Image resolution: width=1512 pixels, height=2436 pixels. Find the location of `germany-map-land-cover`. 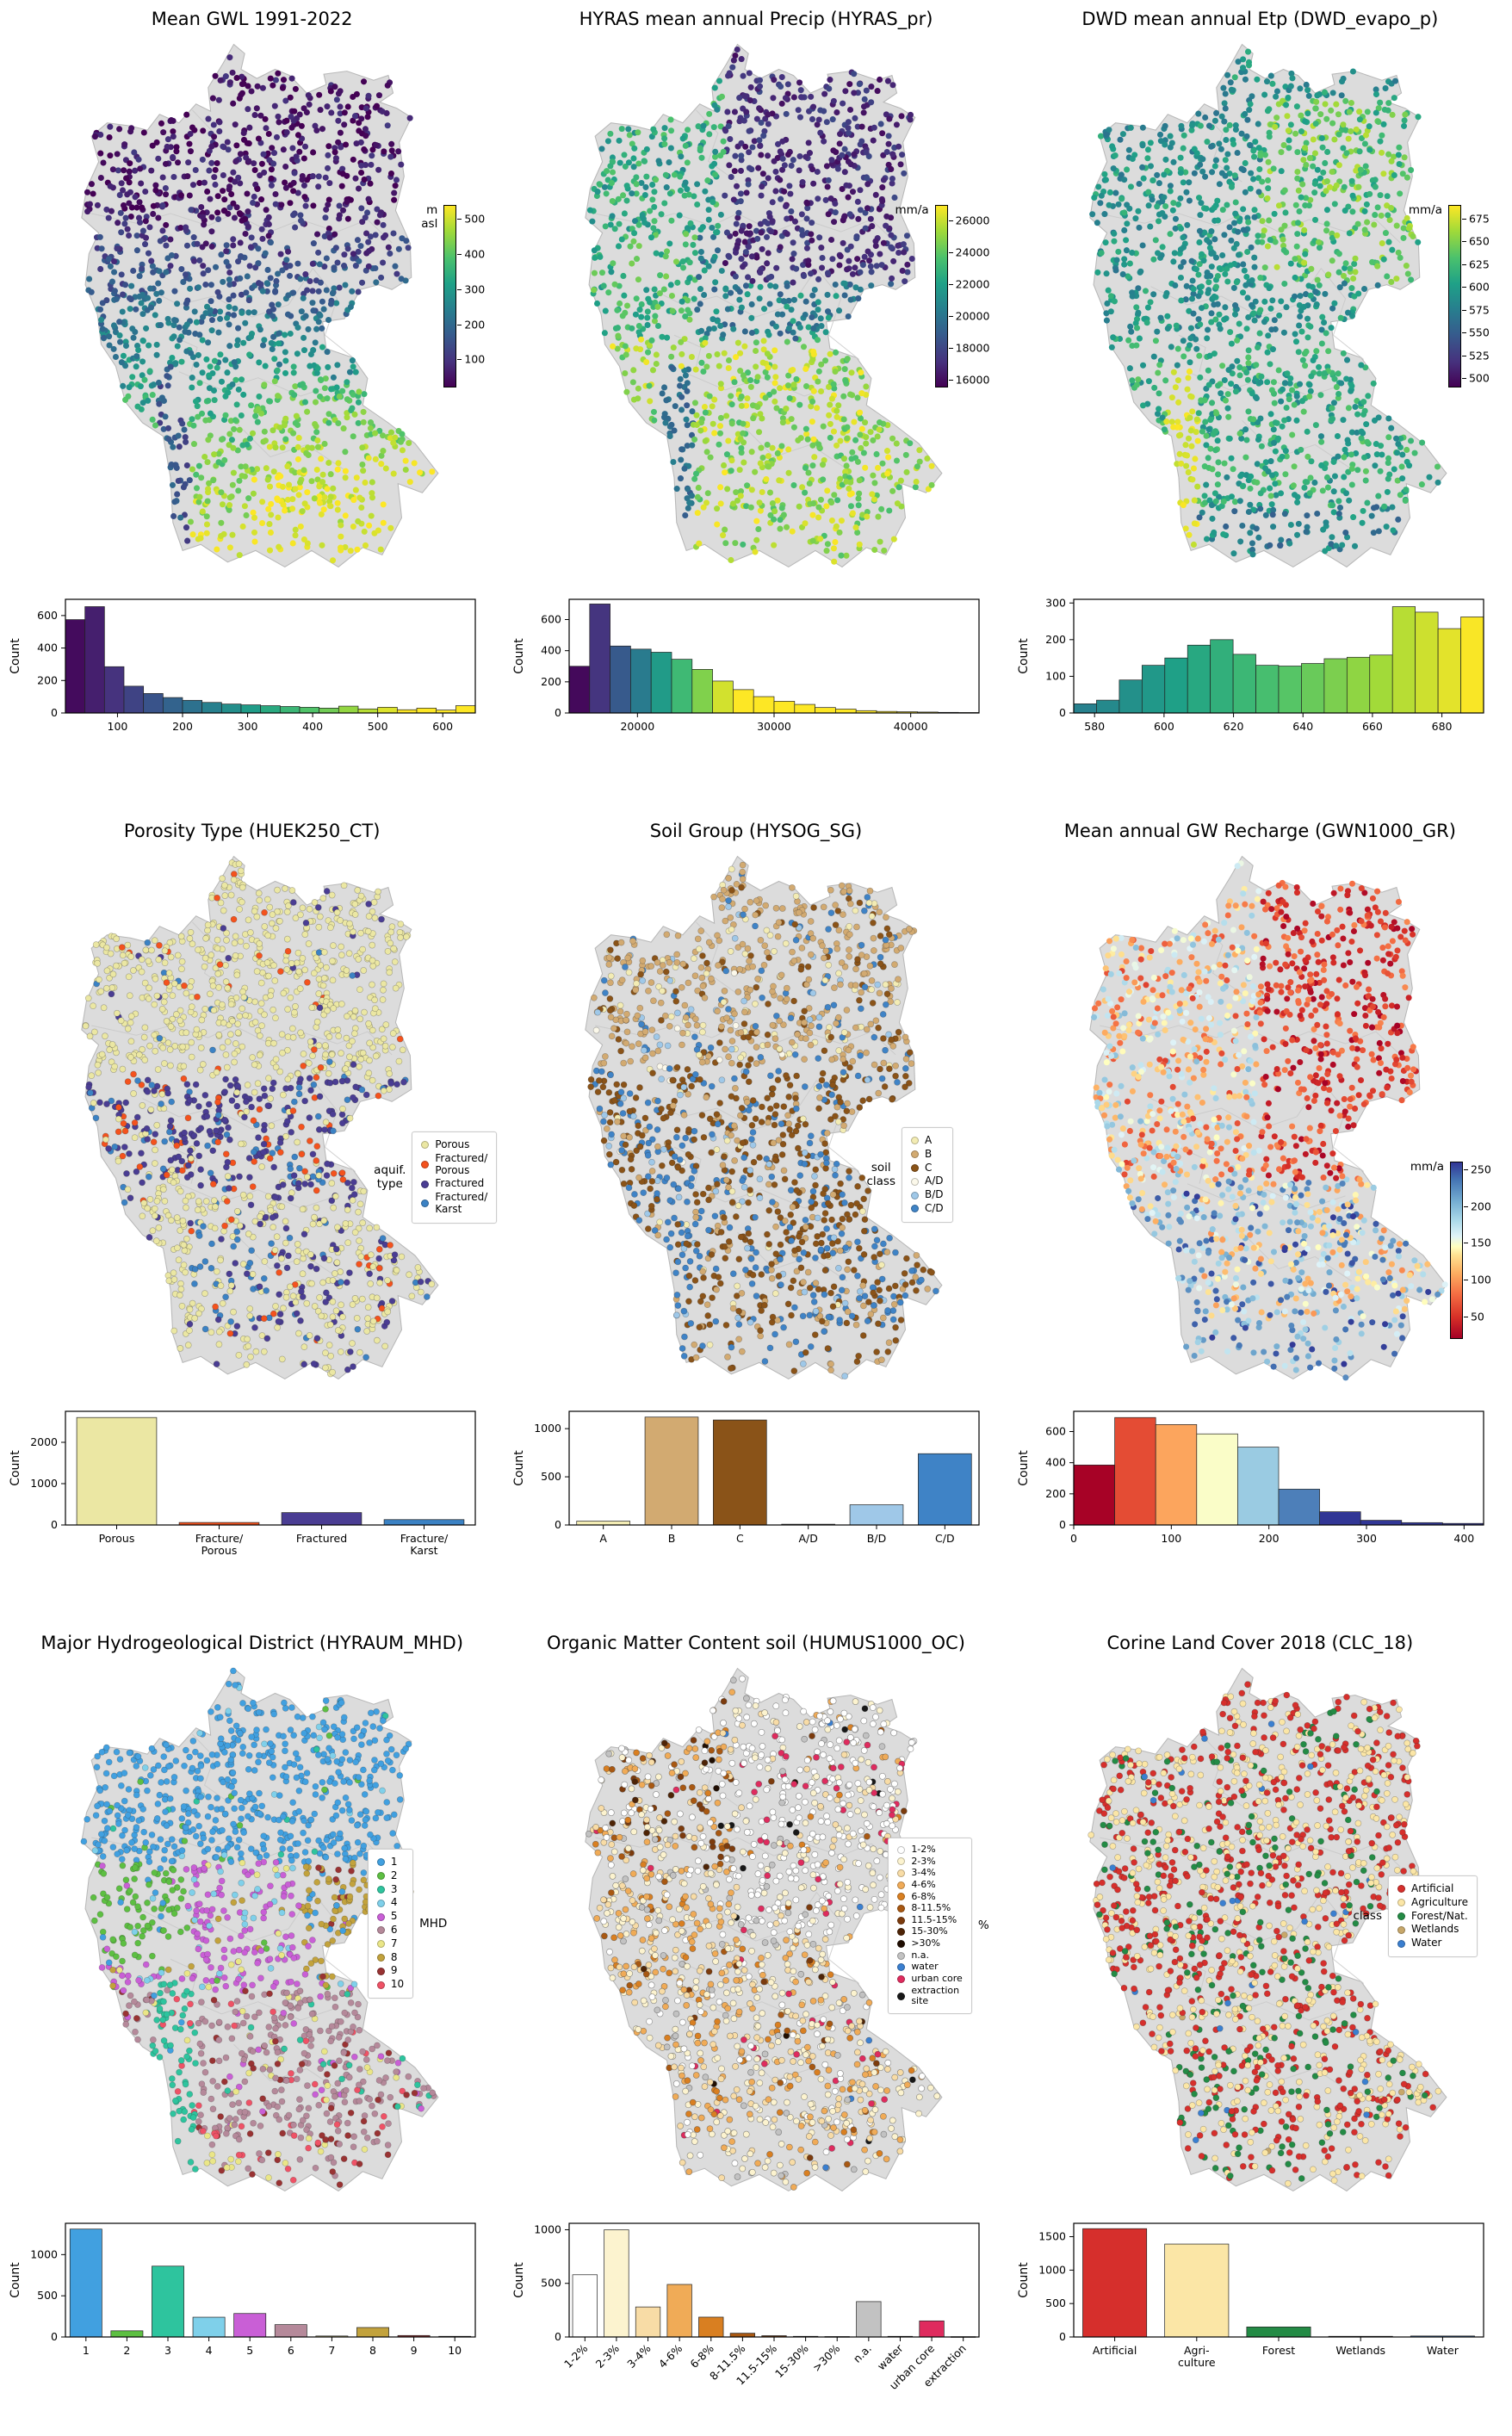

germany-map-land-cover is located at coordinates (1267, 1929).